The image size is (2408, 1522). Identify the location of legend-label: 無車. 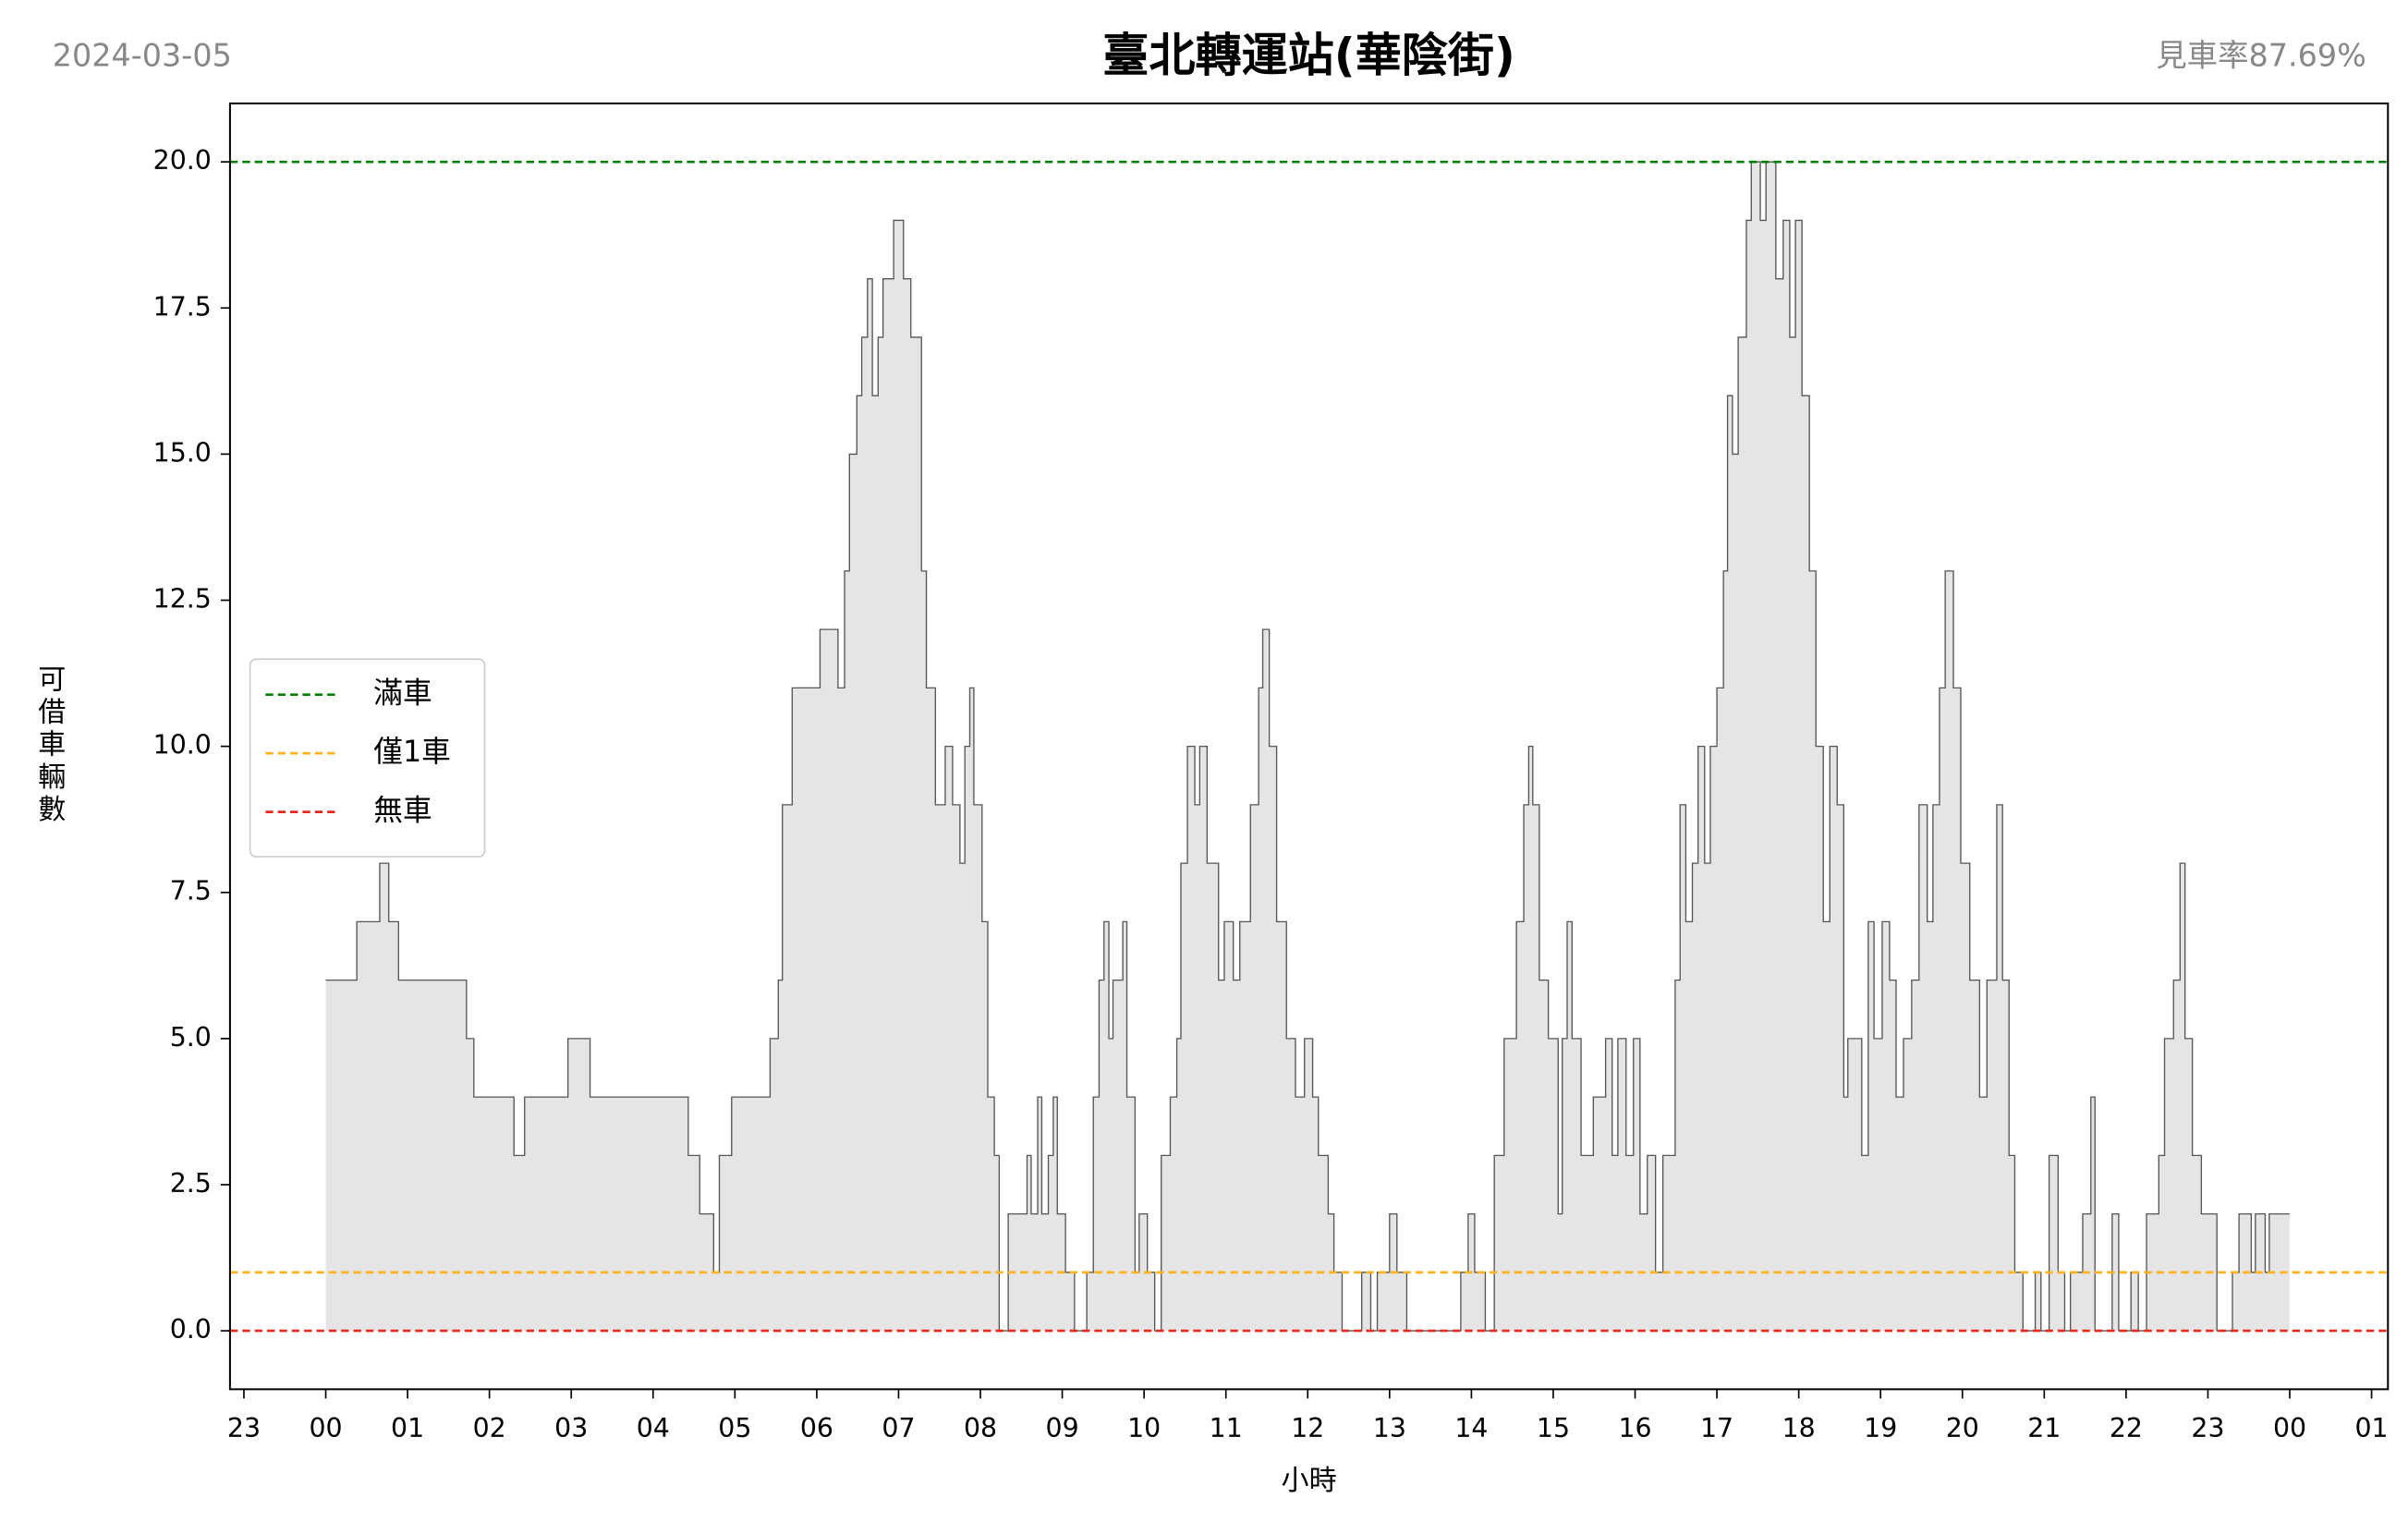
(402, 811).